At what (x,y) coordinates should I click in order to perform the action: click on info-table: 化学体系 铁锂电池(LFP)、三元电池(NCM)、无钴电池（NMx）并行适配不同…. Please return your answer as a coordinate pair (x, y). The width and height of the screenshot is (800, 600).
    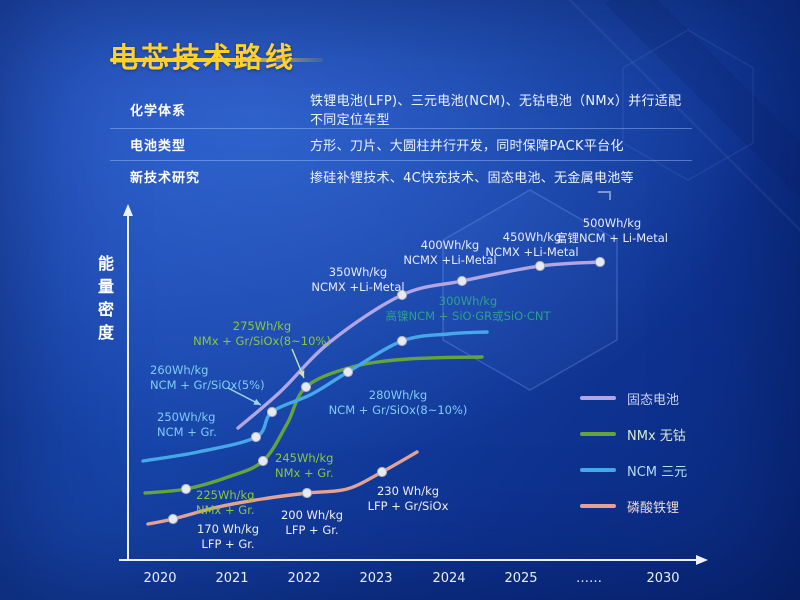
    Looking at the image, I should click on (401, 141).